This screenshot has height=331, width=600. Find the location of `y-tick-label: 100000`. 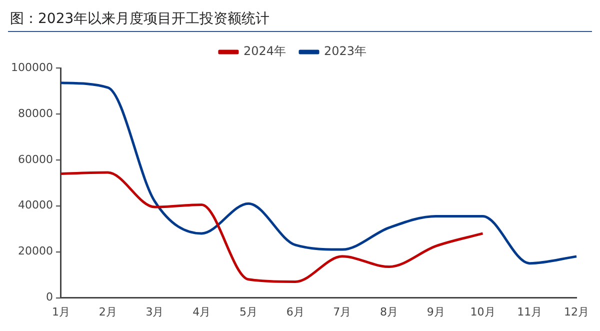

y-tick-label: 100000 is located at coordinates (31, 67).